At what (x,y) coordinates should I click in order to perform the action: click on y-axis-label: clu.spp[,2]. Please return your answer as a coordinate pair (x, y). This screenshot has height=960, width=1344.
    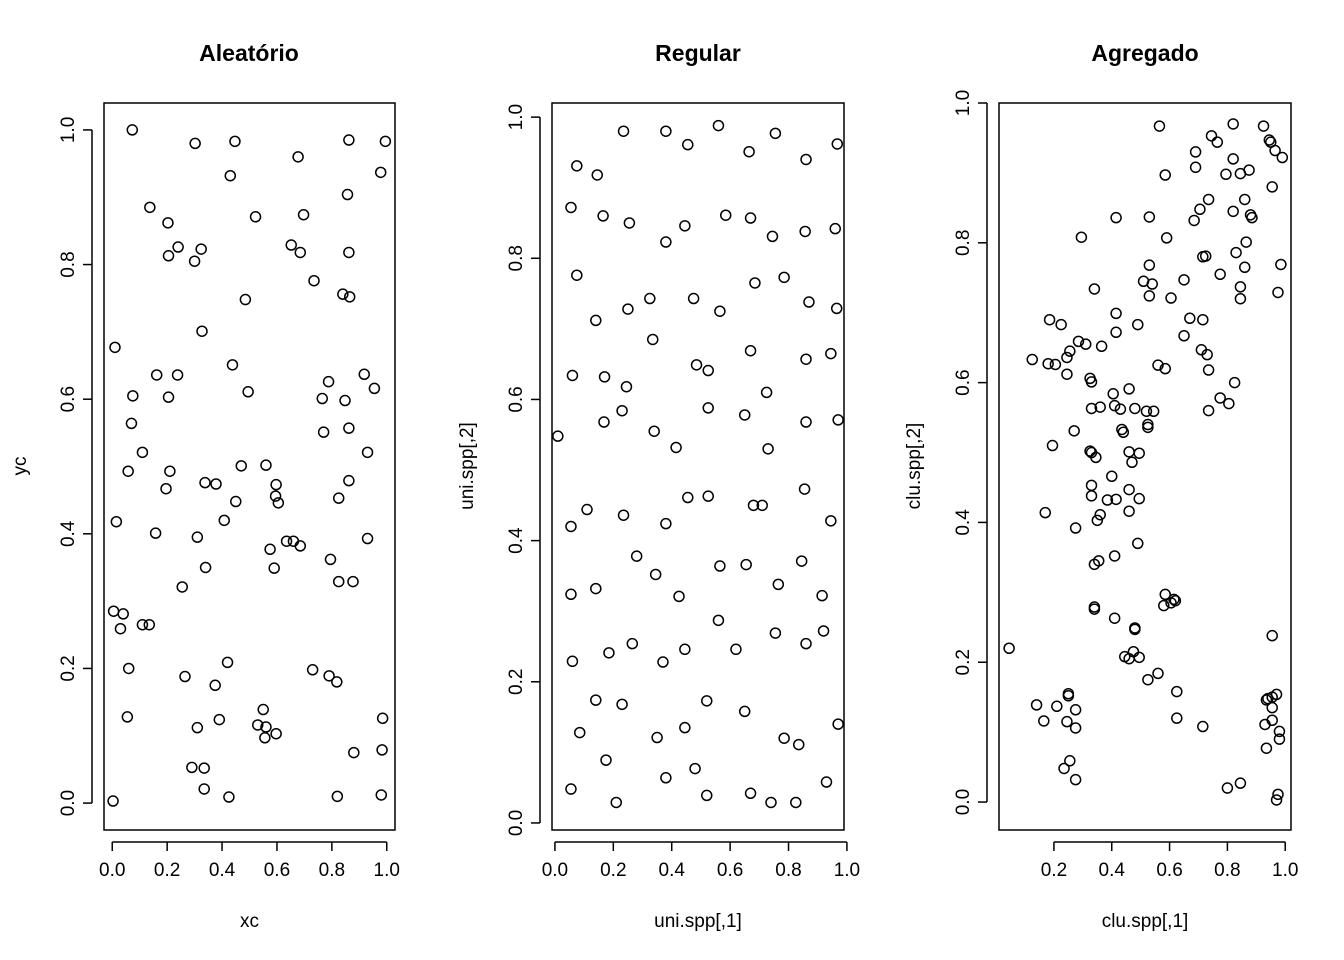
    Looking at the image, I should click on (914, 466).